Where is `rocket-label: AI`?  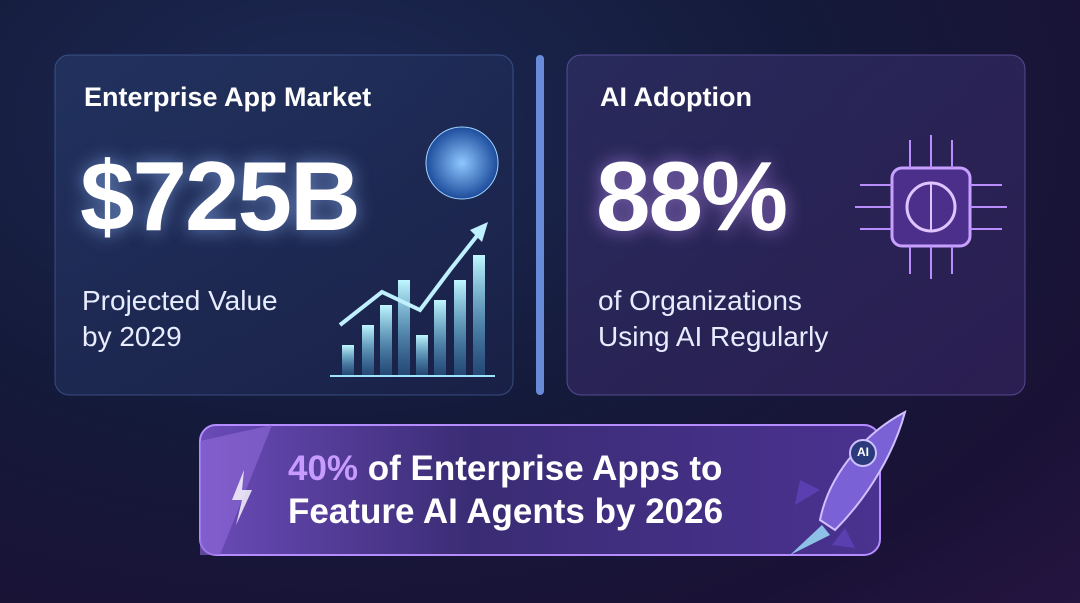
rocket-label: AI is located at coordinates (863, 452).